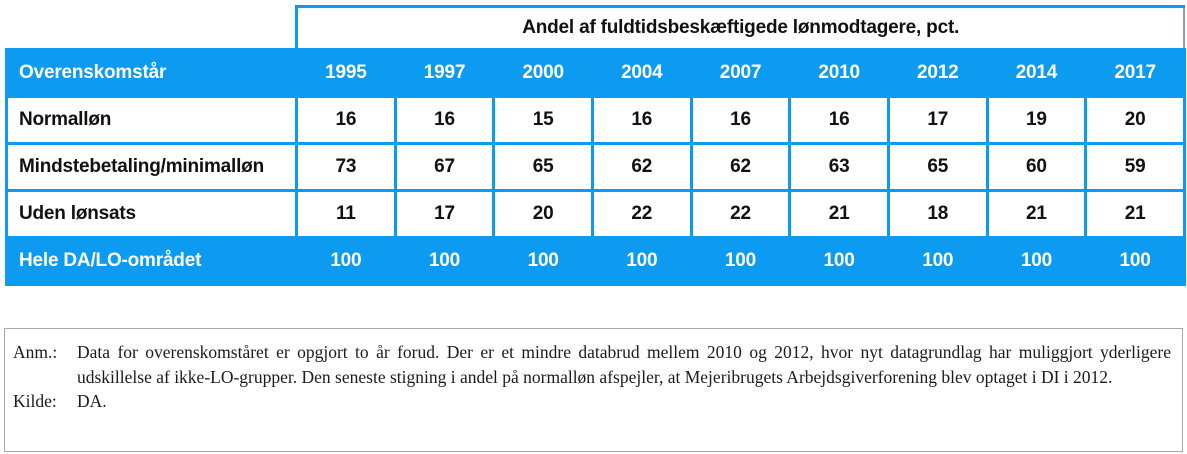 This screenshot has height=454, width=1187. Describe the element at coordinates (346, 73) in the screenshot. I see `year-header-1995: 1995` at that location.